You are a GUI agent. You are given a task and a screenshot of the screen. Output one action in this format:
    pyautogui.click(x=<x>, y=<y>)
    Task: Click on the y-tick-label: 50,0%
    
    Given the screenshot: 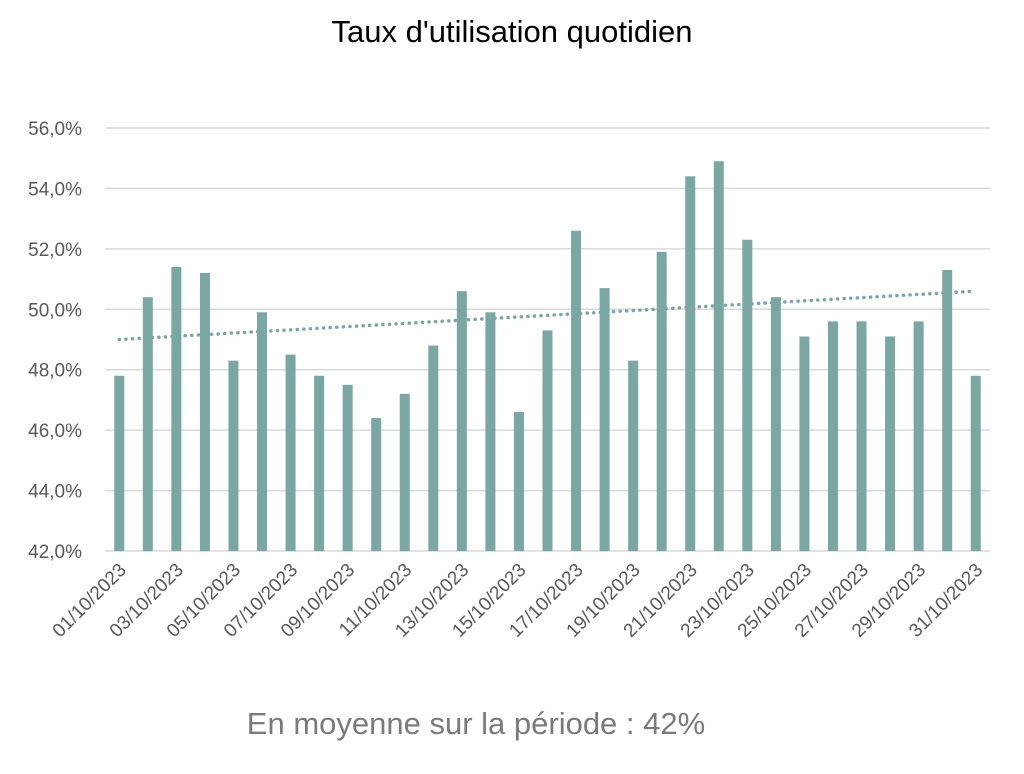 What is the action you would take?
    pyautogui.click(x=55, y=310)
    